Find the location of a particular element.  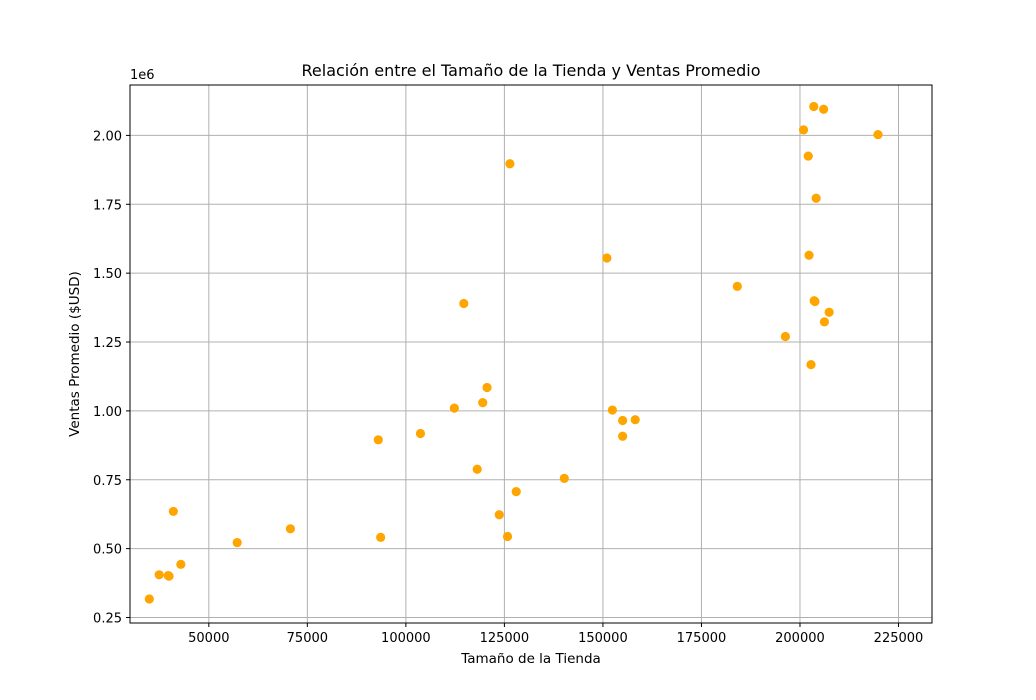

x-tick-label: 225000 is located at coordinates (899, 638).